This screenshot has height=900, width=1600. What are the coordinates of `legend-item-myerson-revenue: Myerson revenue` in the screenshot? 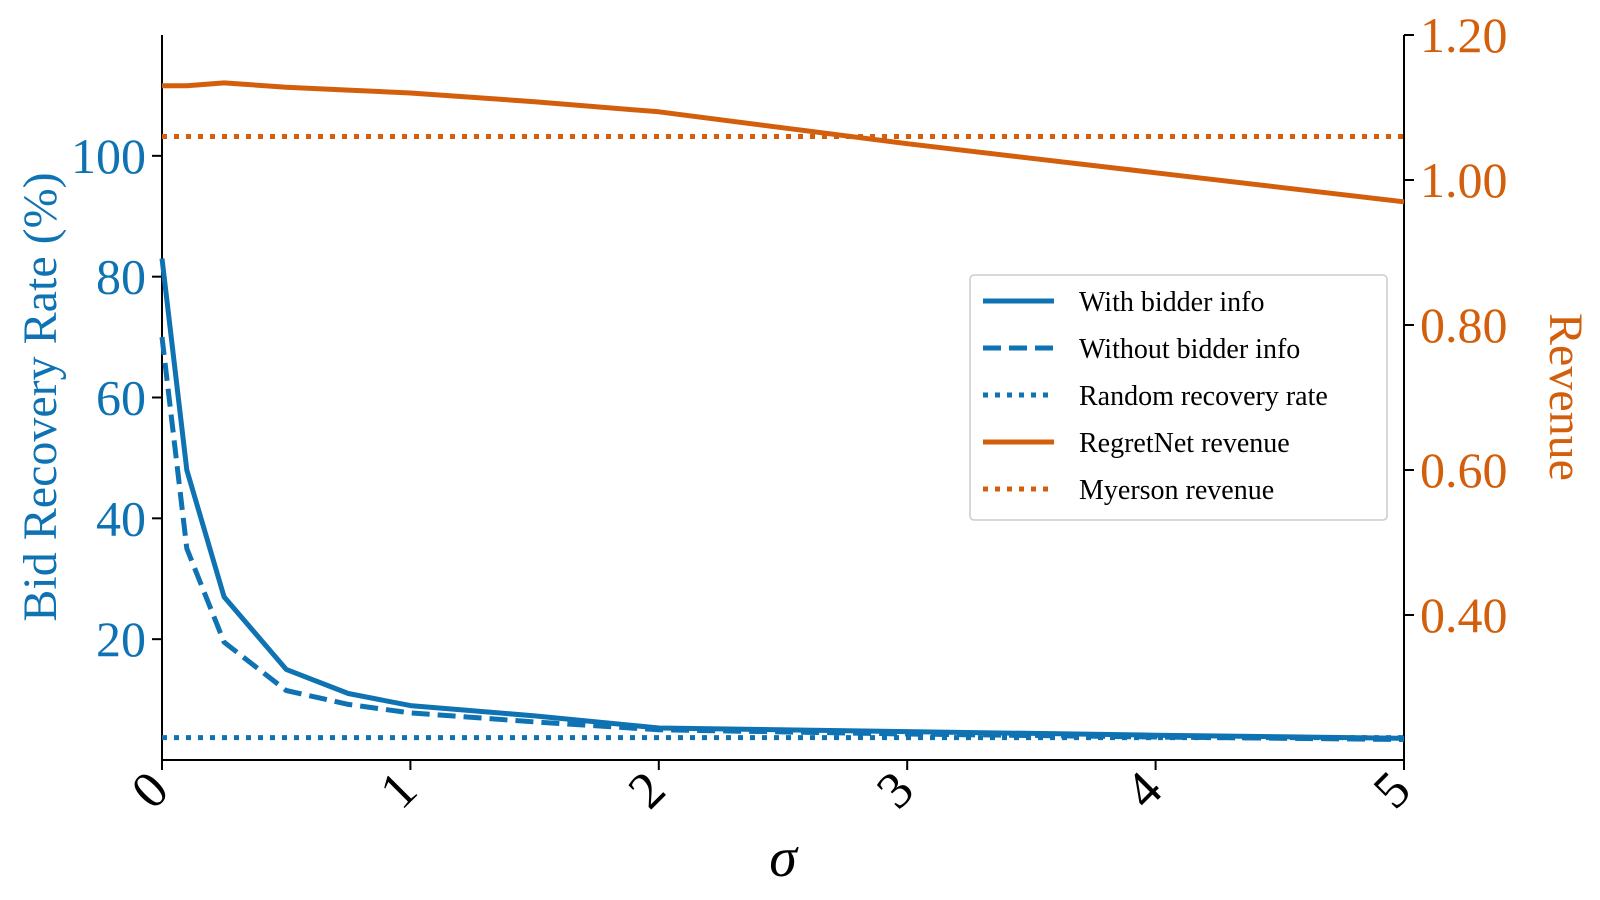 It's located at (1128, 490).